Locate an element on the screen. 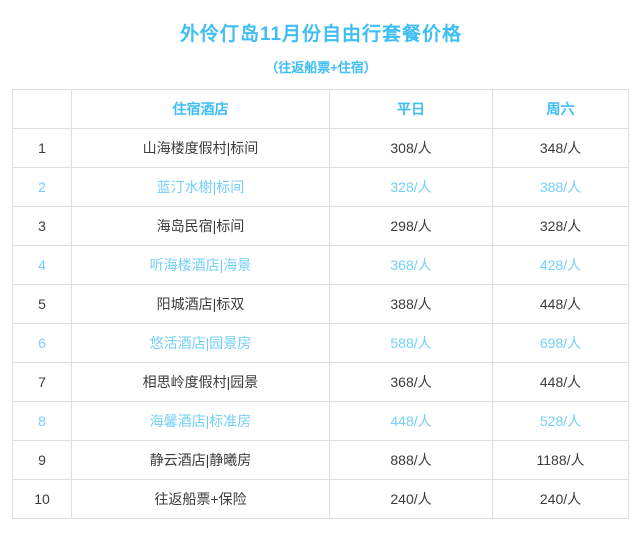 The width and height of the screenshot is (642, 535). page-subtitle: （往返船票+住宿） is located at coordinates (321, 67).